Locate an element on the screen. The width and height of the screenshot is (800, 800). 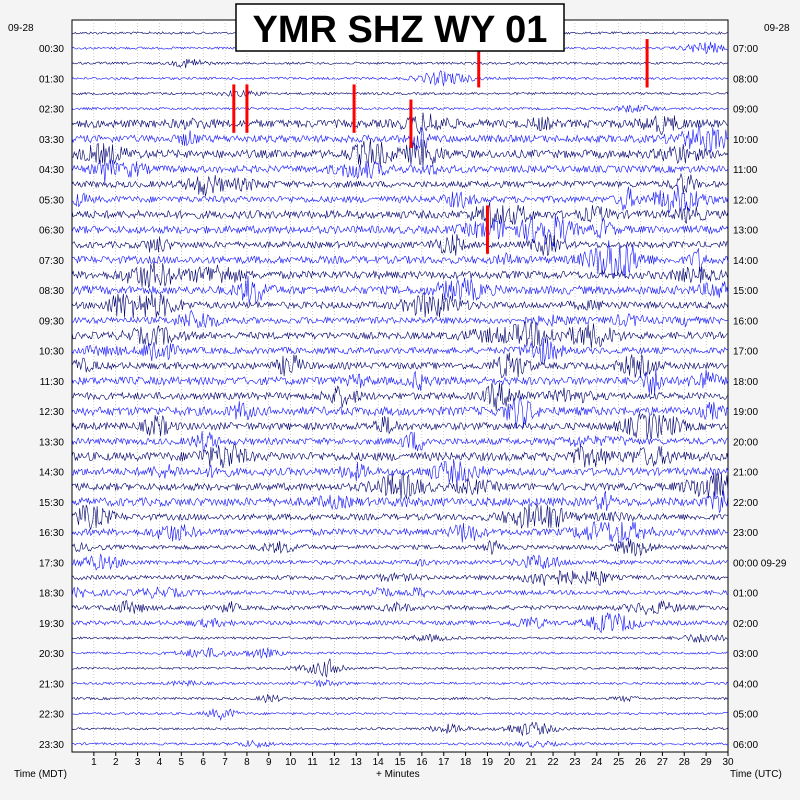
x-tick-label: 15 is located at coordinates (400, 762).